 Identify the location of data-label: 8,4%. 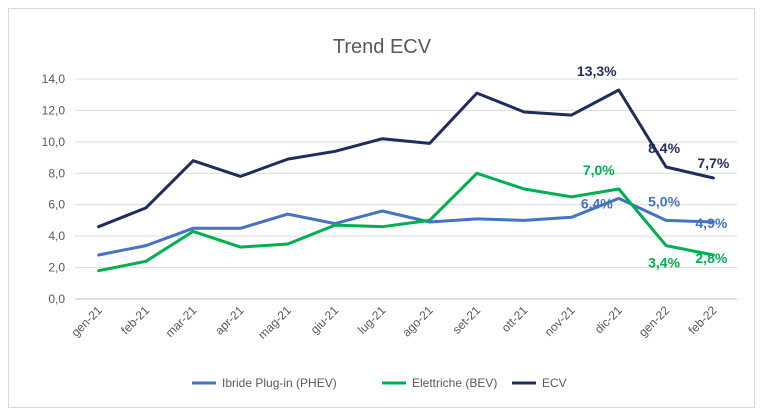
(664, 148).